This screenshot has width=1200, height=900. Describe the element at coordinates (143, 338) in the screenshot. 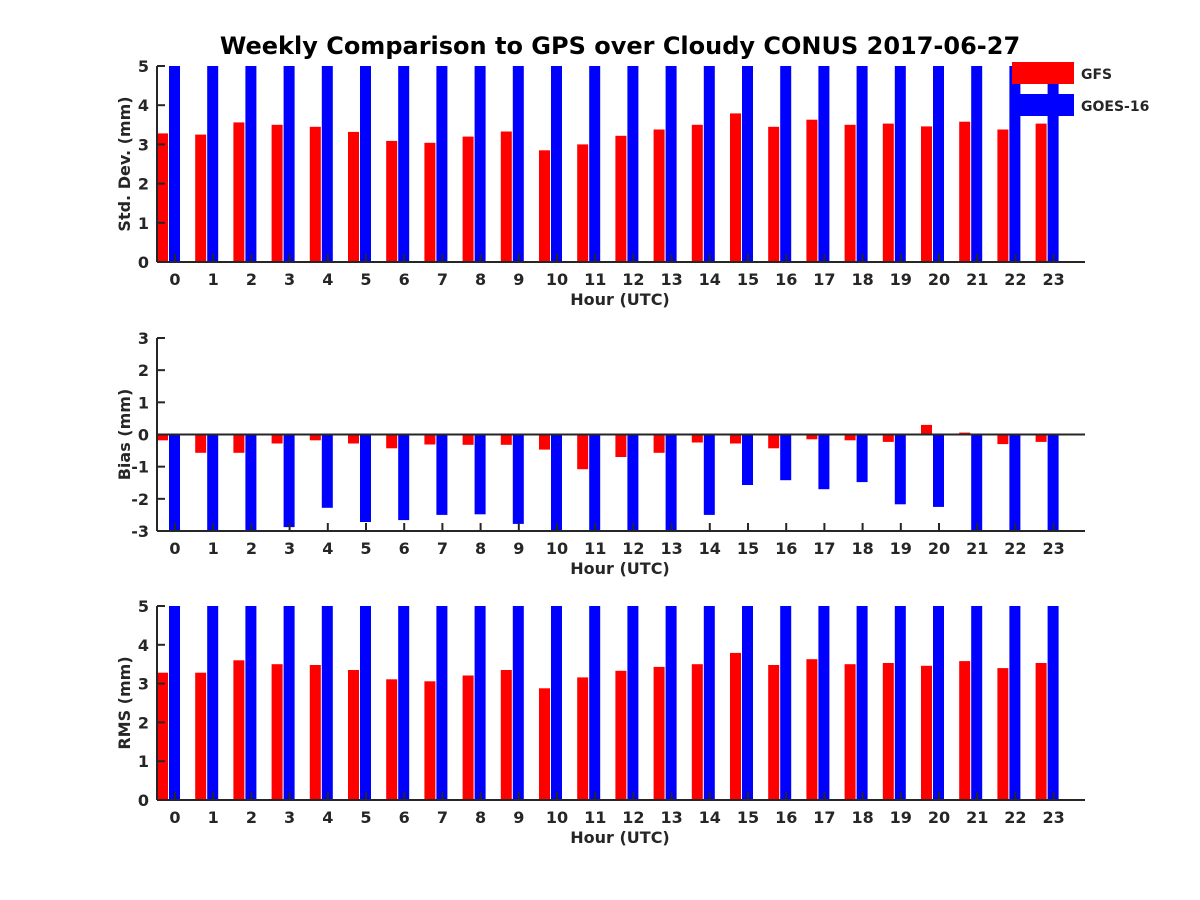

I see `y-tick-label: 3` at that location.